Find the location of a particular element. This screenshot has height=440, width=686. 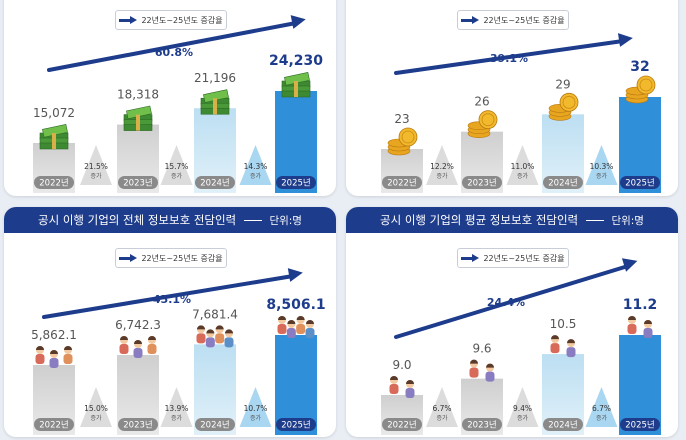

data-label: 9.0 is located at coordinates (401, 365).